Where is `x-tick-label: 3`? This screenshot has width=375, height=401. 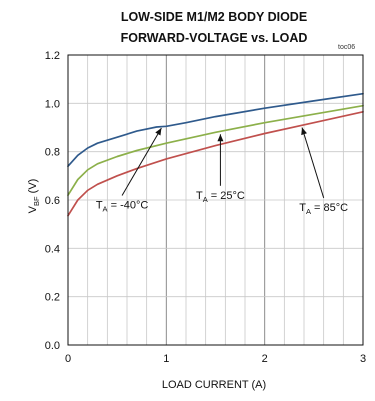 x-tick-label: 3 is located at coordinates (363, 359).